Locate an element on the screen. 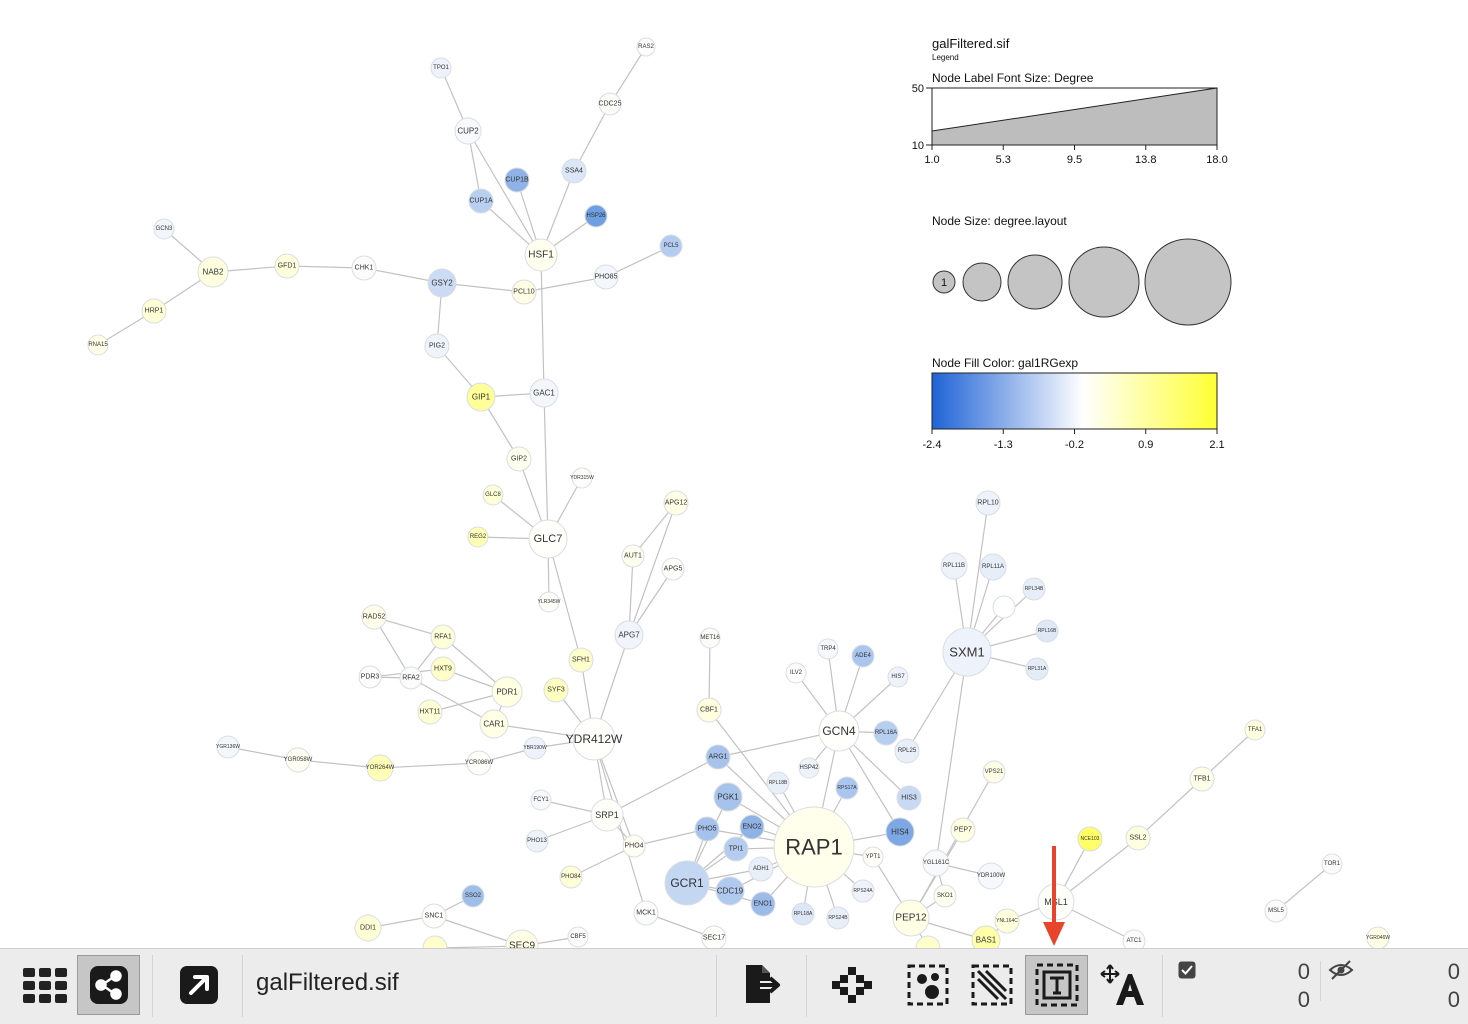  network-node: RPL25 is located at coordinates (907, 751).